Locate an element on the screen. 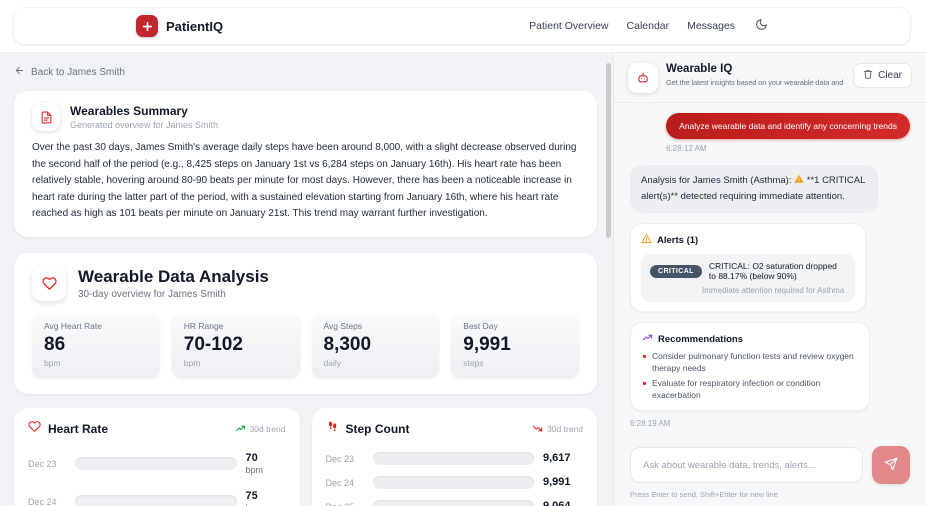  chart-row-value-block: 9,064 is located at coordinates (563, 503).